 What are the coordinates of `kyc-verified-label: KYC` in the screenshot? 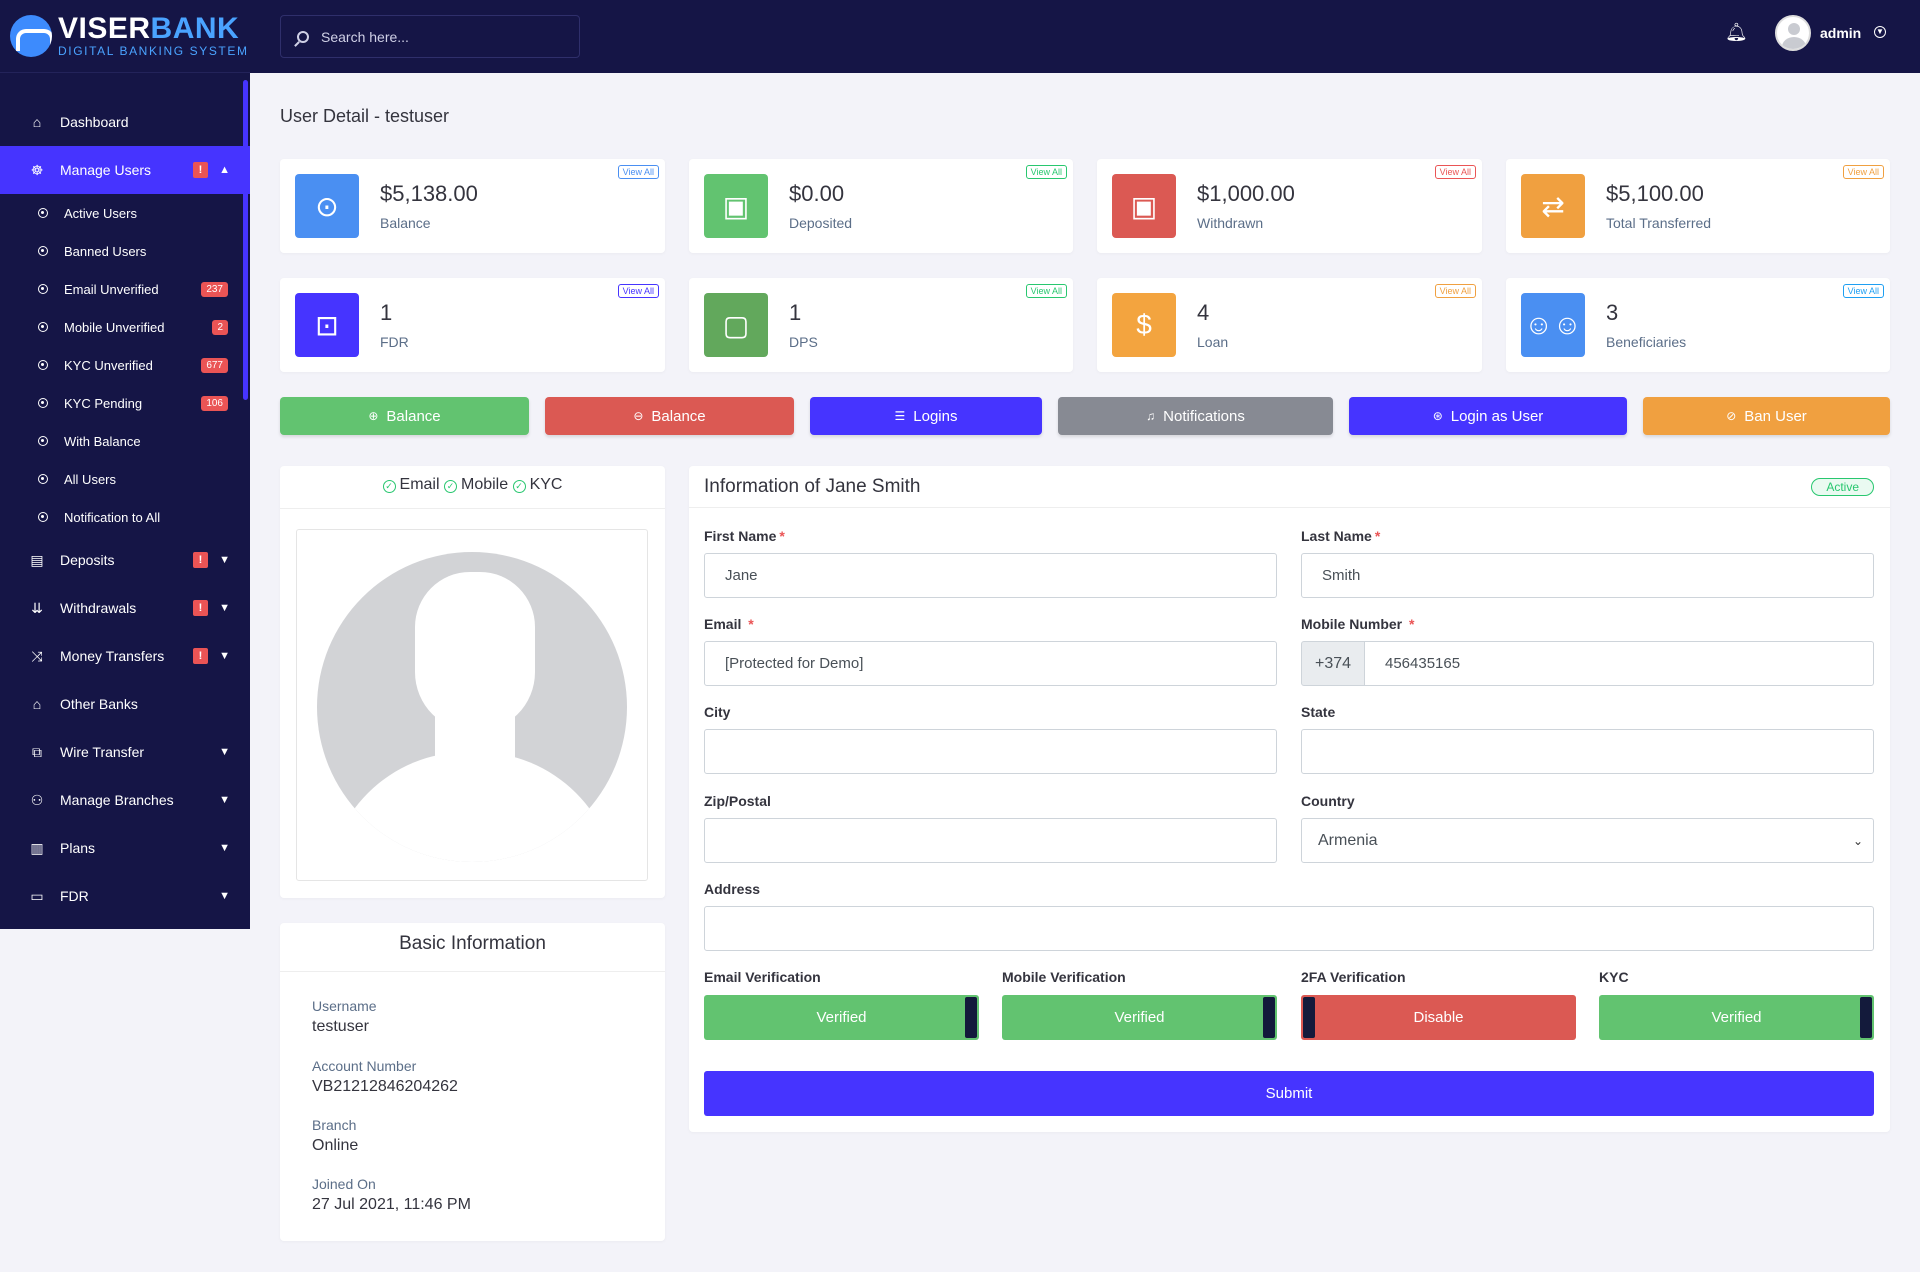 It's located at (546, 484).